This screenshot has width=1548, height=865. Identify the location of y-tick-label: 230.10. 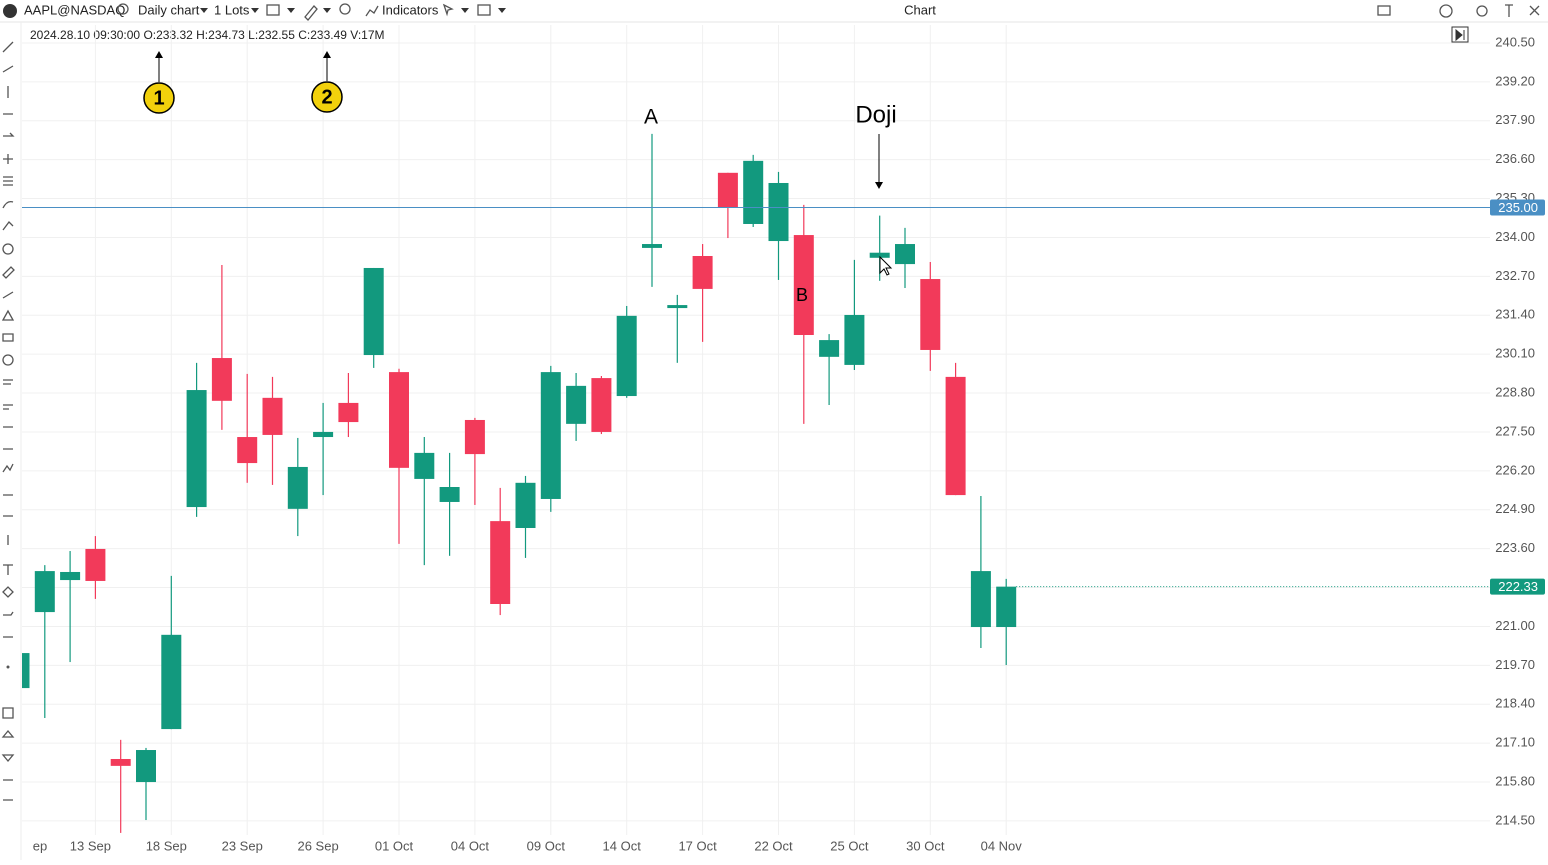
(1515, 353).